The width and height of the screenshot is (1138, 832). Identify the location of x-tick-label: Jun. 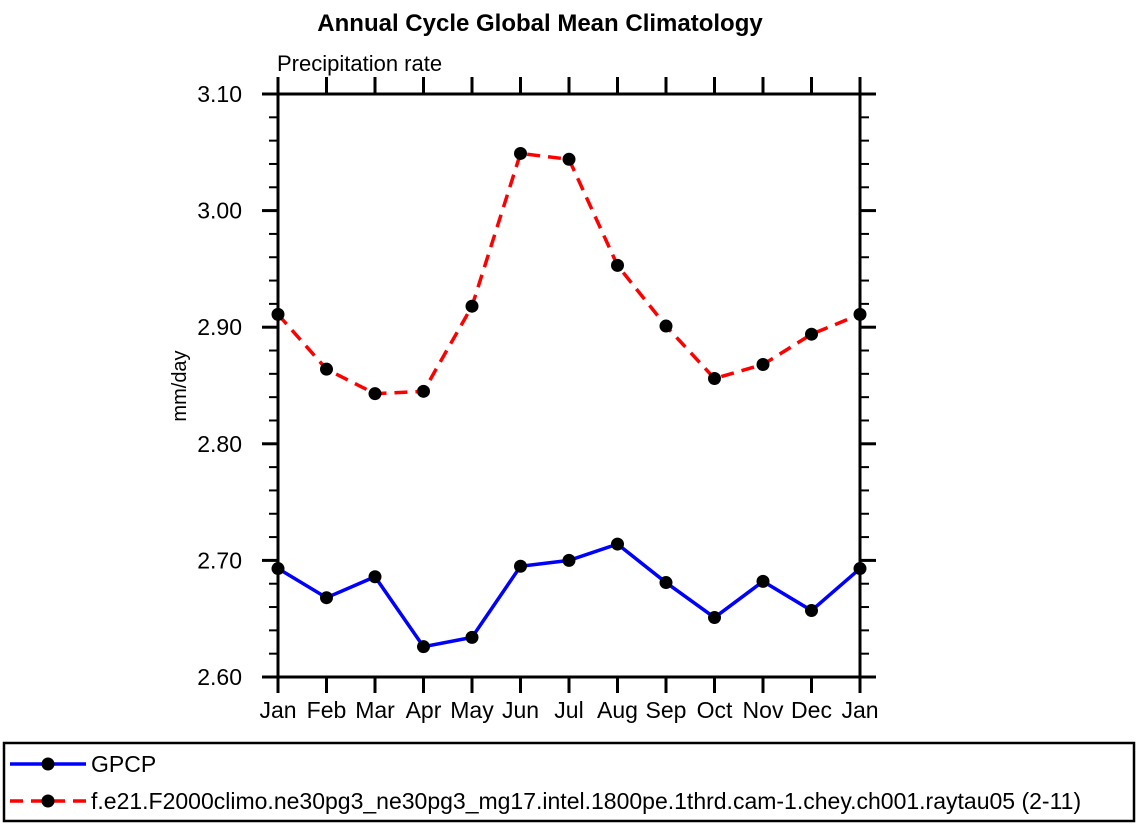
(520, 710).